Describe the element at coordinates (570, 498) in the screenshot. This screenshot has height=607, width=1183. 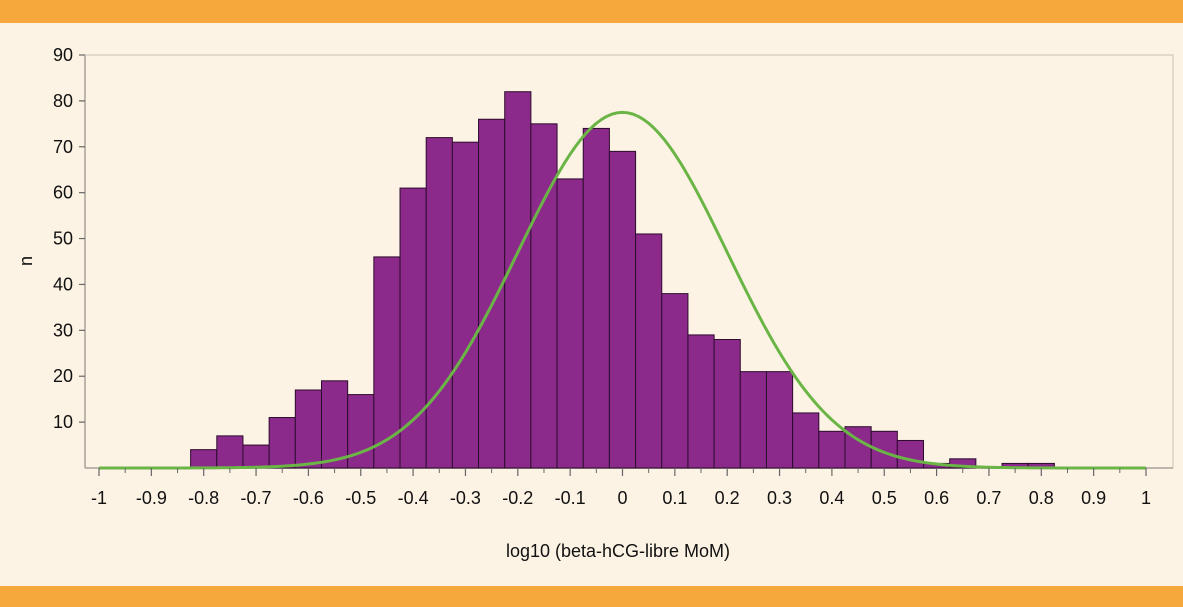
I see `x-tick-label: -0.1` at that location.